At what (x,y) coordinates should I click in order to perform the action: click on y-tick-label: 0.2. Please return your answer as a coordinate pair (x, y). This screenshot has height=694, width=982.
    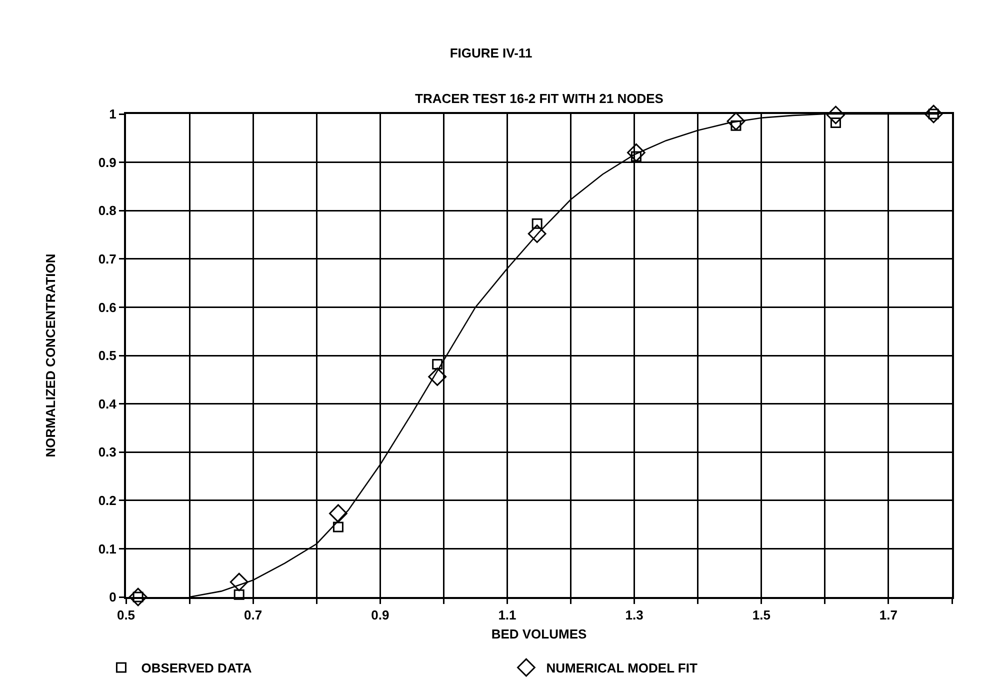
    Looking at the image, I should click on (107, 500).